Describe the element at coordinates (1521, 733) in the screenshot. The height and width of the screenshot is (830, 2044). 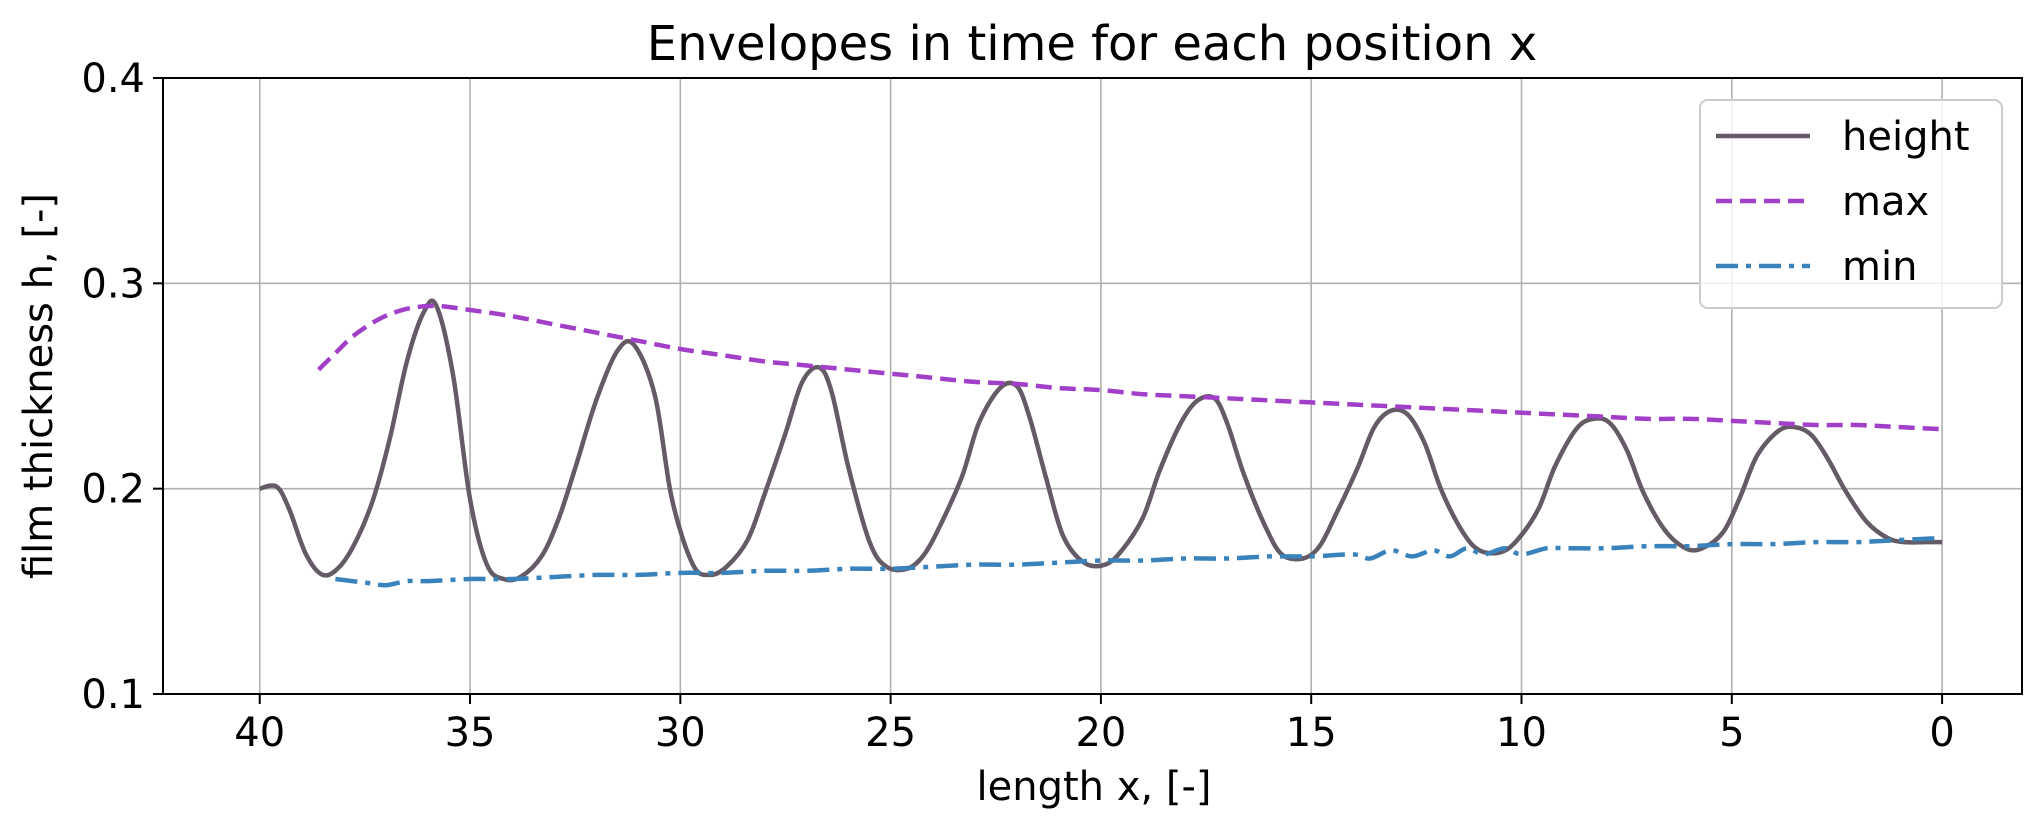
I see `x-tick-label: 10` at that location.